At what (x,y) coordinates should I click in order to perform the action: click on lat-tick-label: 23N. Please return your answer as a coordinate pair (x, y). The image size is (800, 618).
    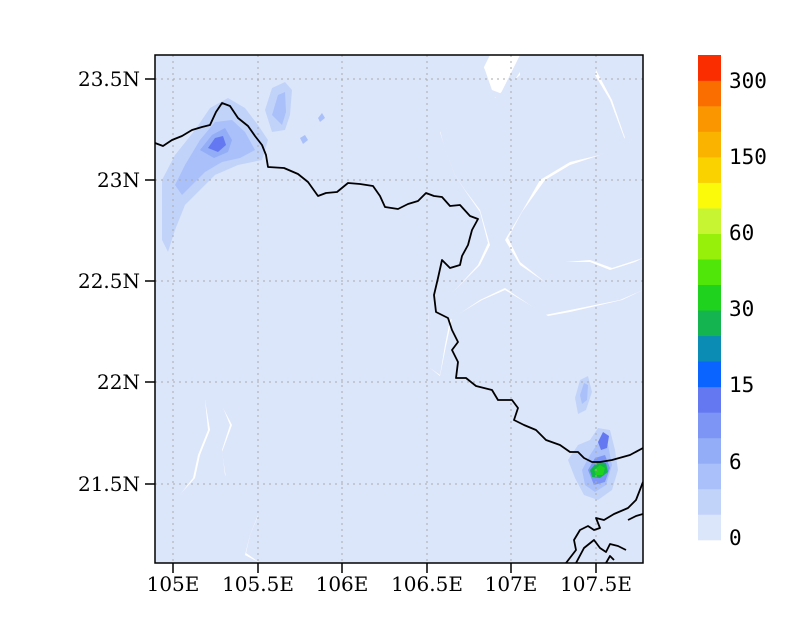
    Looking at the image, I should click on (118, 180).